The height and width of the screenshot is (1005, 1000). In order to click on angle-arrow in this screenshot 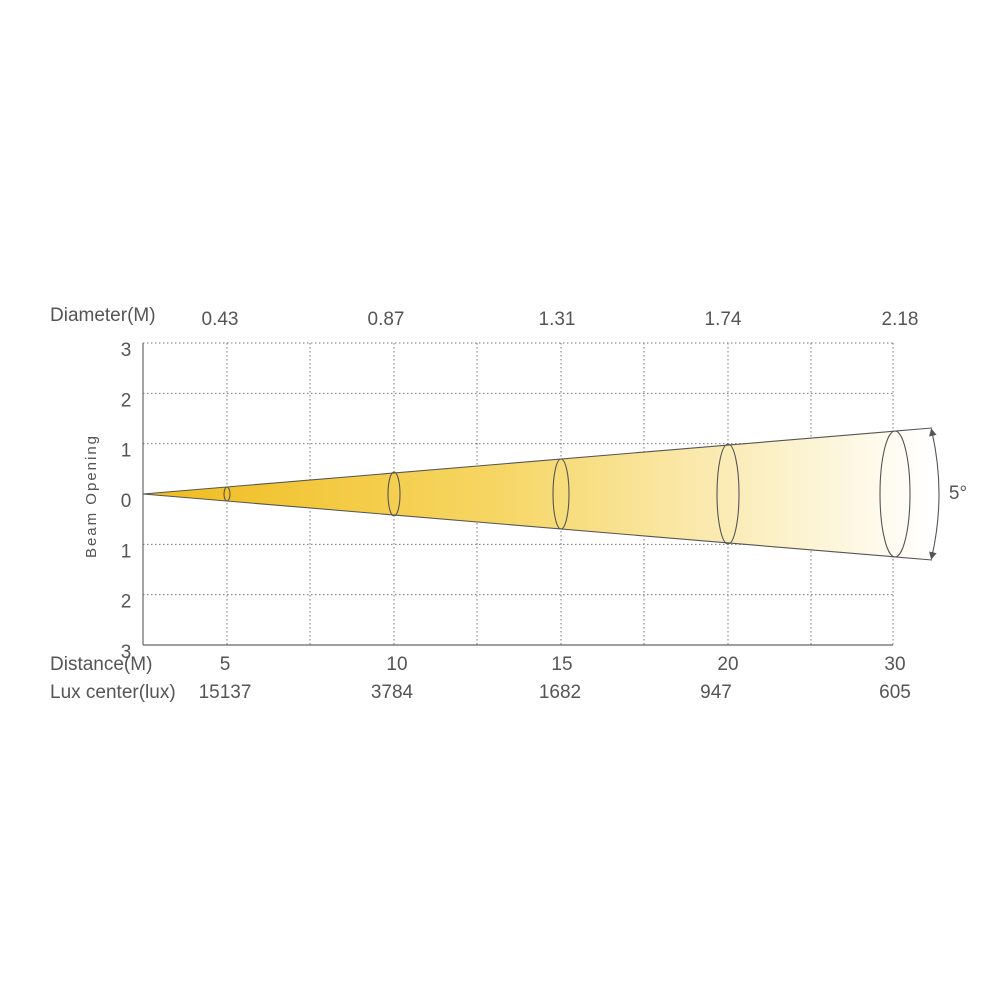, I will do `click(934, 494)`.